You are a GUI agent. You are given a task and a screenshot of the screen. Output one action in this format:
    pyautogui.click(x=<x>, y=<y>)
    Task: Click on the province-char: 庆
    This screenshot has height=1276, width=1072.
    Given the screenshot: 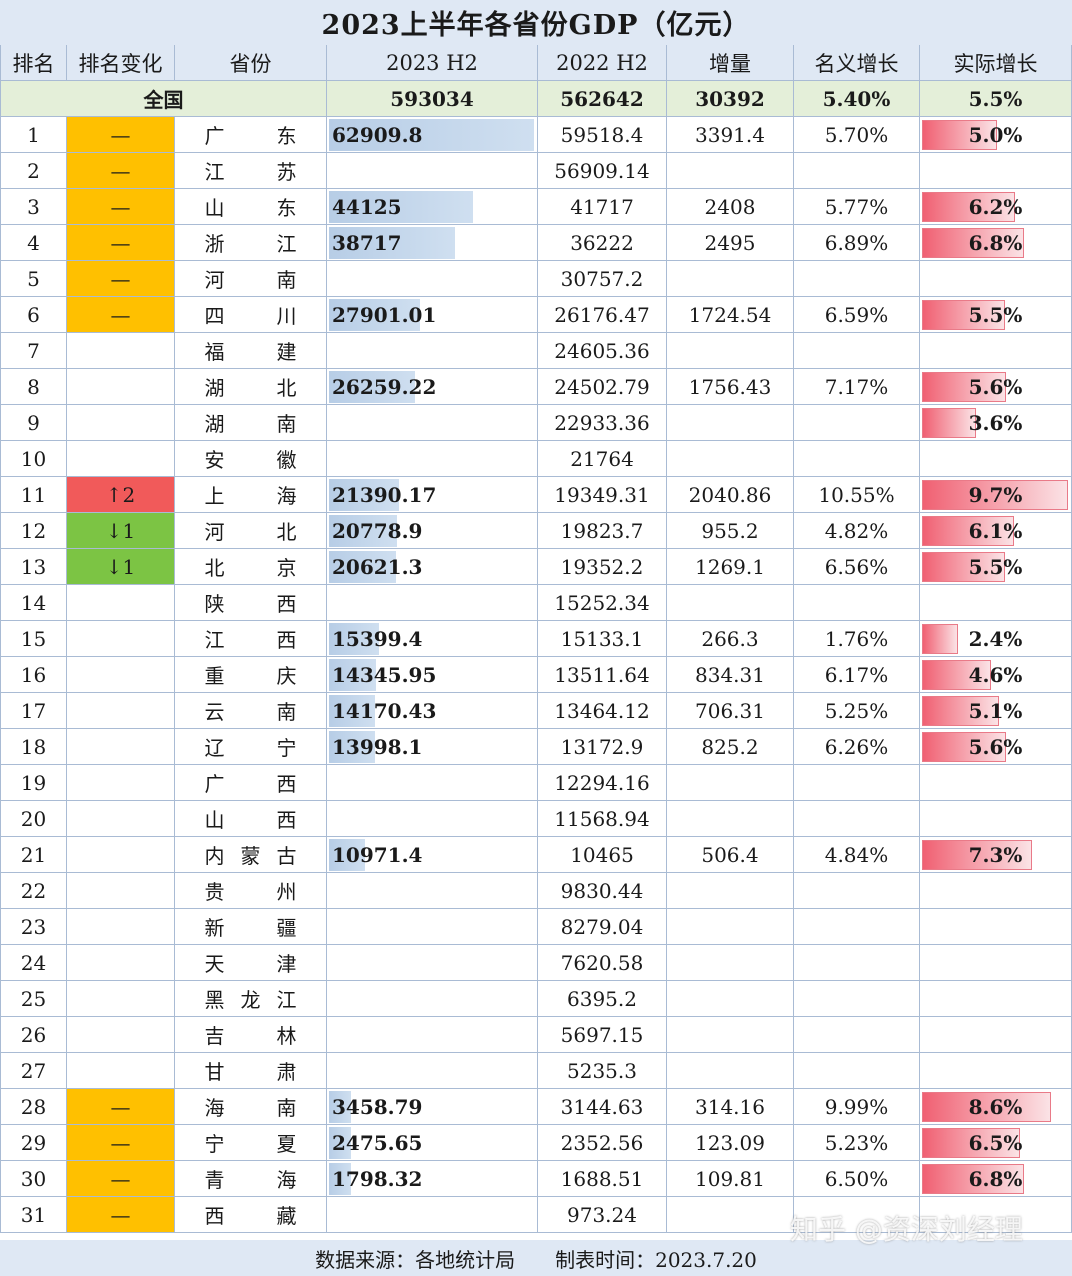 What is the action you would take?
    pyautogui.click(x=286, y=676)
    